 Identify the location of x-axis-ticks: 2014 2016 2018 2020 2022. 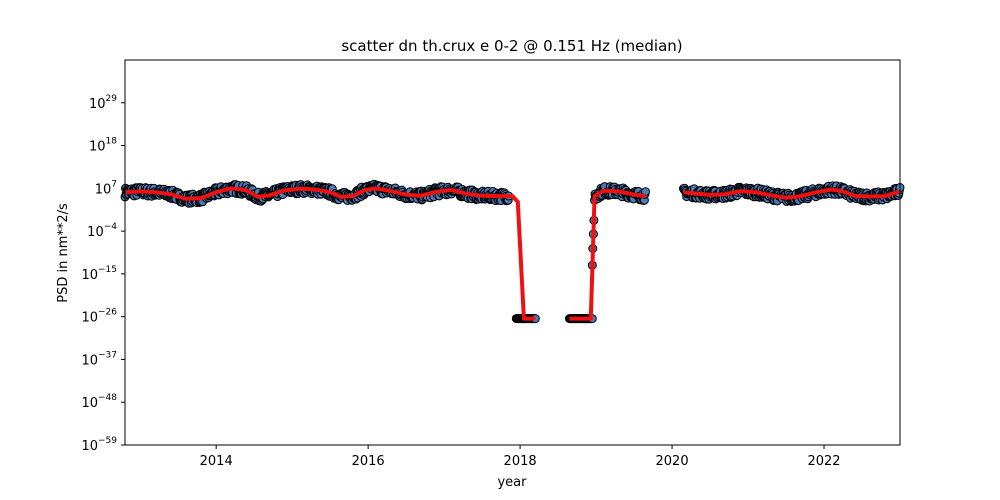
(520, 457).